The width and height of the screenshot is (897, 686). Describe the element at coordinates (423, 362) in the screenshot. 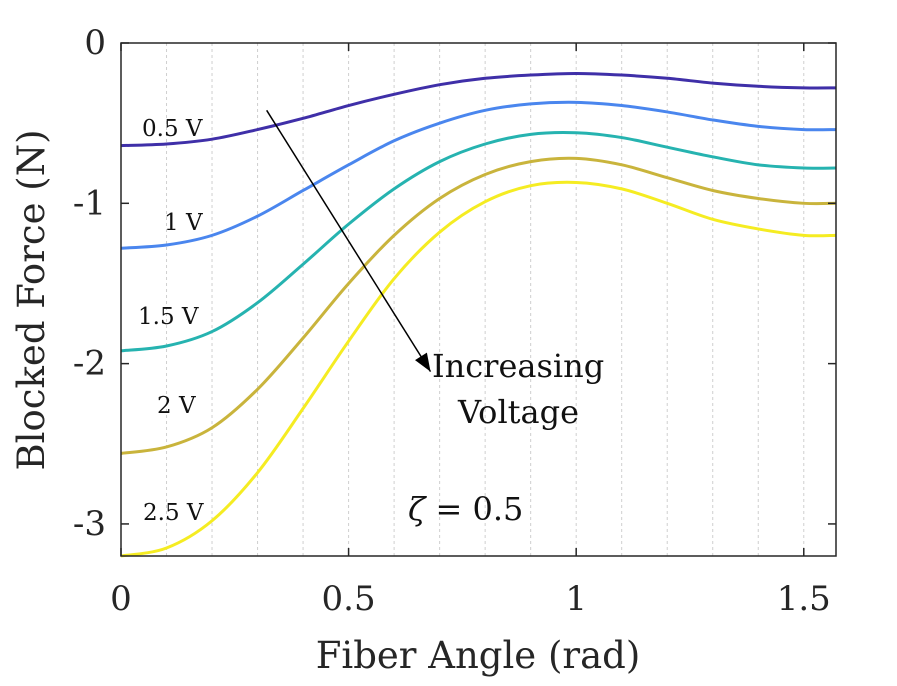

I see `arrow-head` at that location.